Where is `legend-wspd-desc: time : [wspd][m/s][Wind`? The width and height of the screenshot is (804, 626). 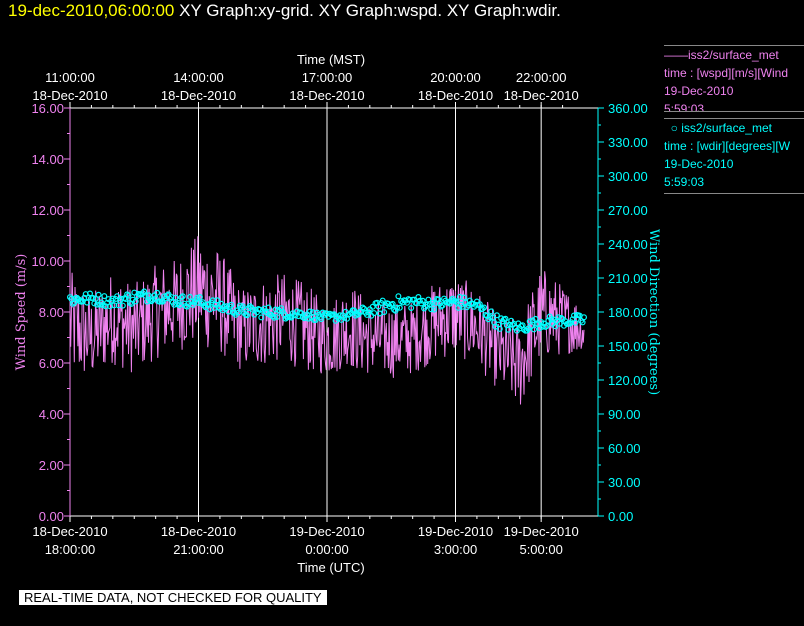
legend-wspd-desc: time : [wspd][m/s][Wind is located at coordinates (726, 73).